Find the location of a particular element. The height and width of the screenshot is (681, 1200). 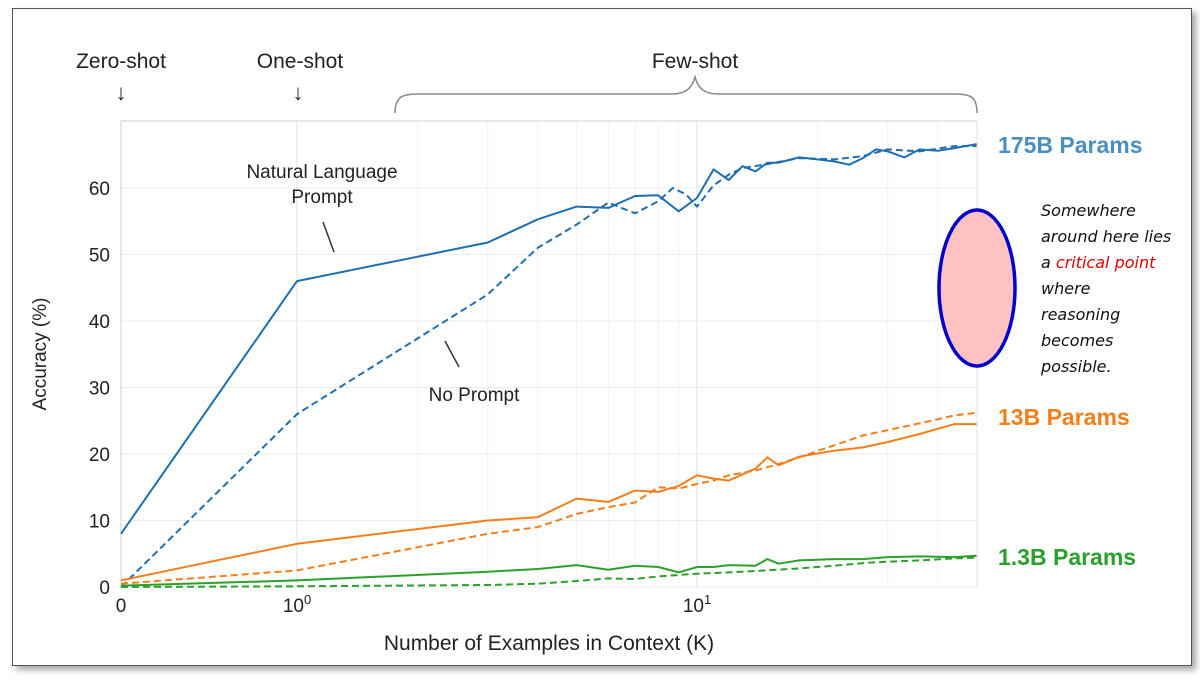

critical-point-highlight: critical point is located at coordinates (1106, 262).